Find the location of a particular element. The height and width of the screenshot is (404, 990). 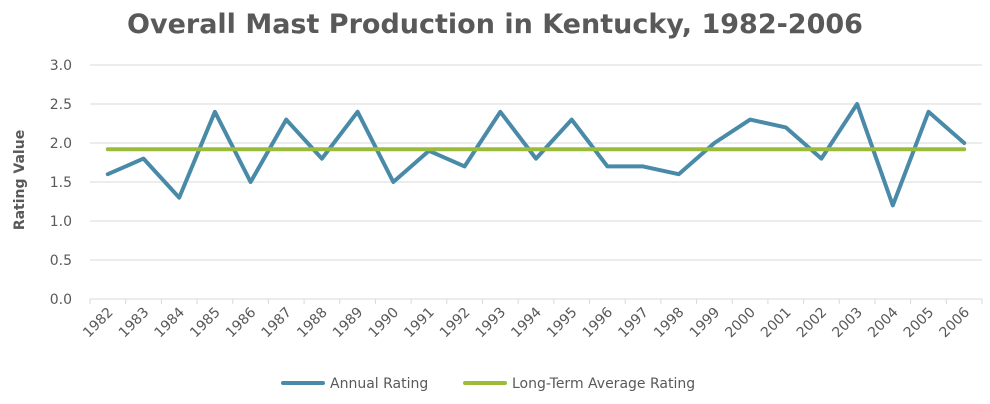

x-tick-label: 1982 is located at coordinates (98, 323).